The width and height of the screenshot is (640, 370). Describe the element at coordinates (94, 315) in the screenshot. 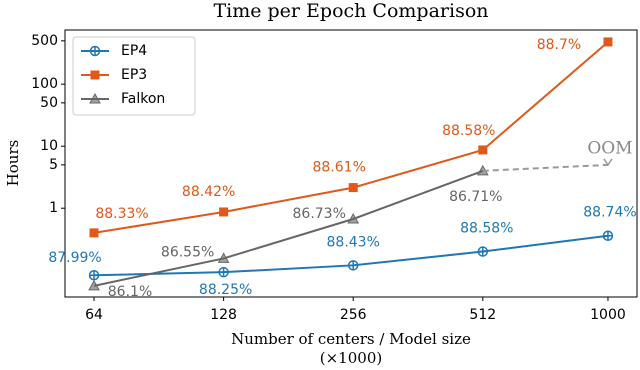

I see `x-tick-label: 64` at that location.